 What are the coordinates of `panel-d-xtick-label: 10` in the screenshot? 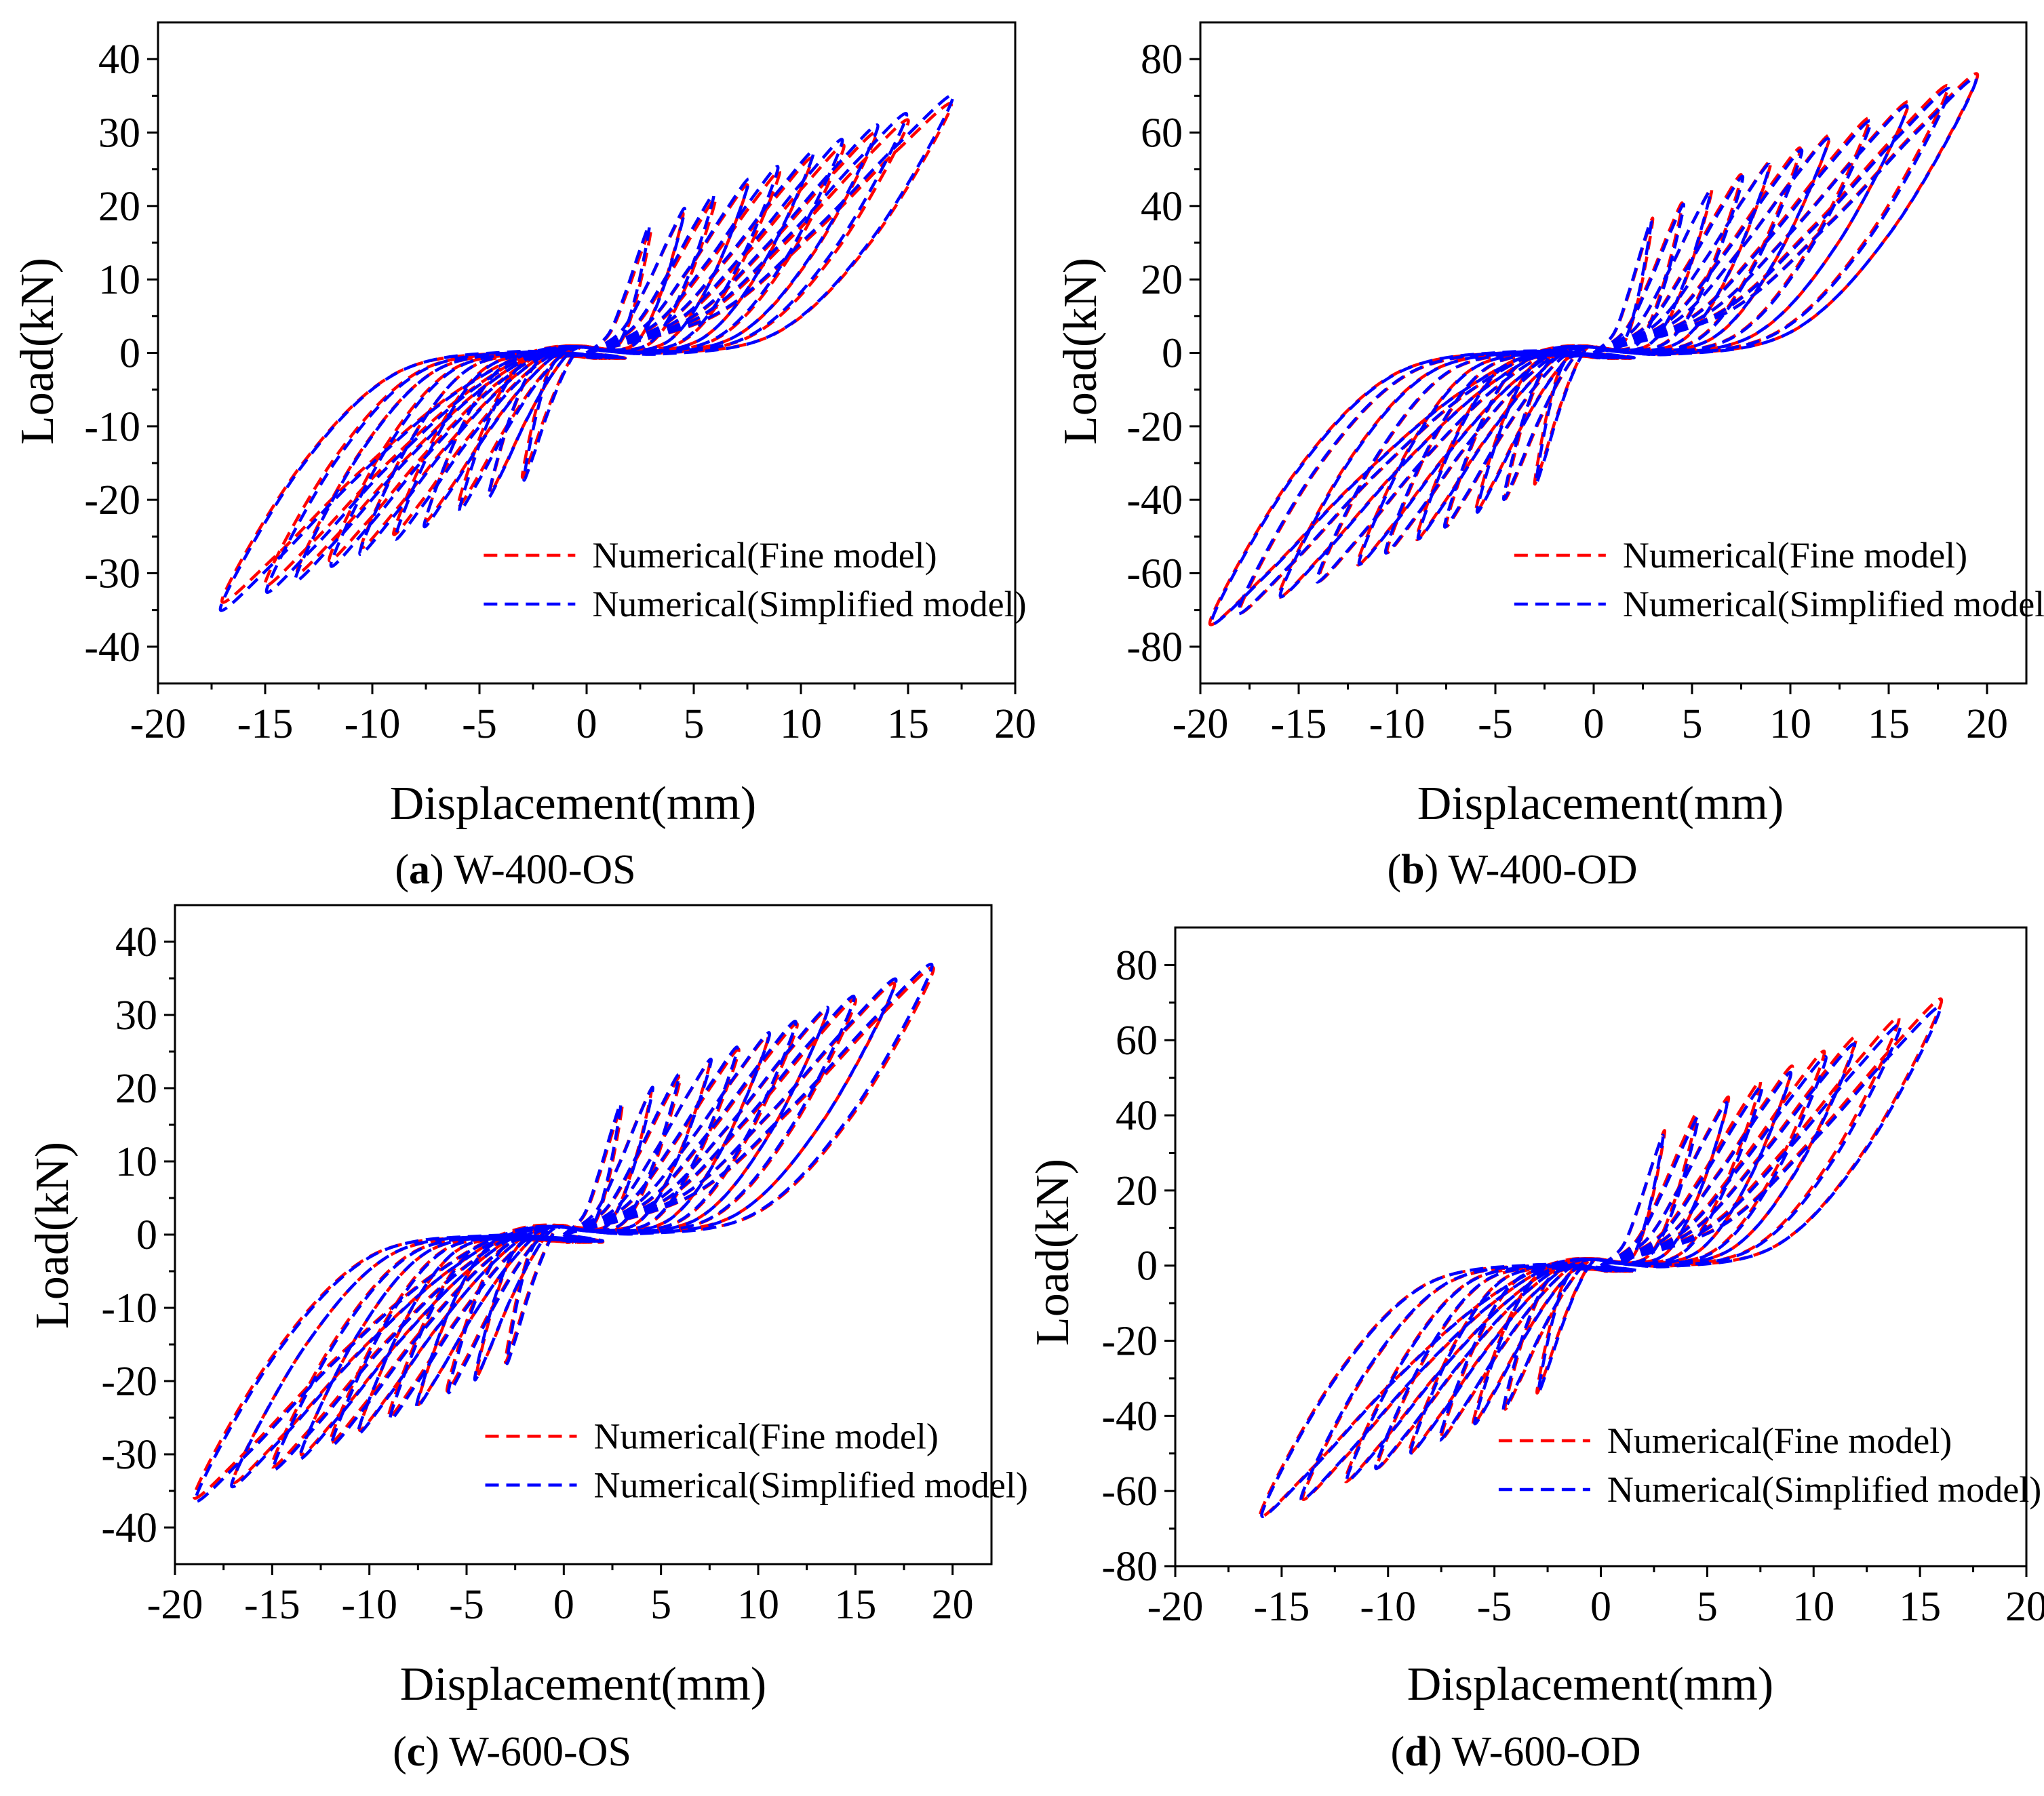 It's located at (1813, 1607).